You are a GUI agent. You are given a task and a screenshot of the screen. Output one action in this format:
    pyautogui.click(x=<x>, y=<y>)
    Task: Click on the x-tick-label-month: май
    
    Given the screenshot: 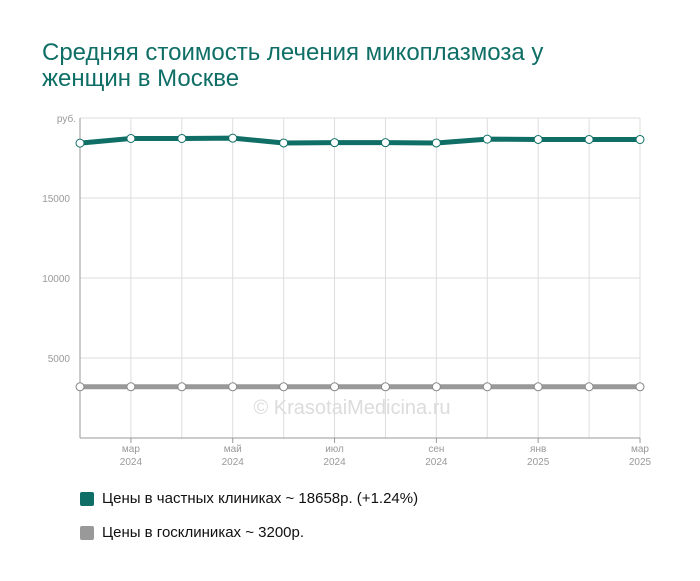 What is the action you would take?
    pyautogui.click(x=233, y=449)
    